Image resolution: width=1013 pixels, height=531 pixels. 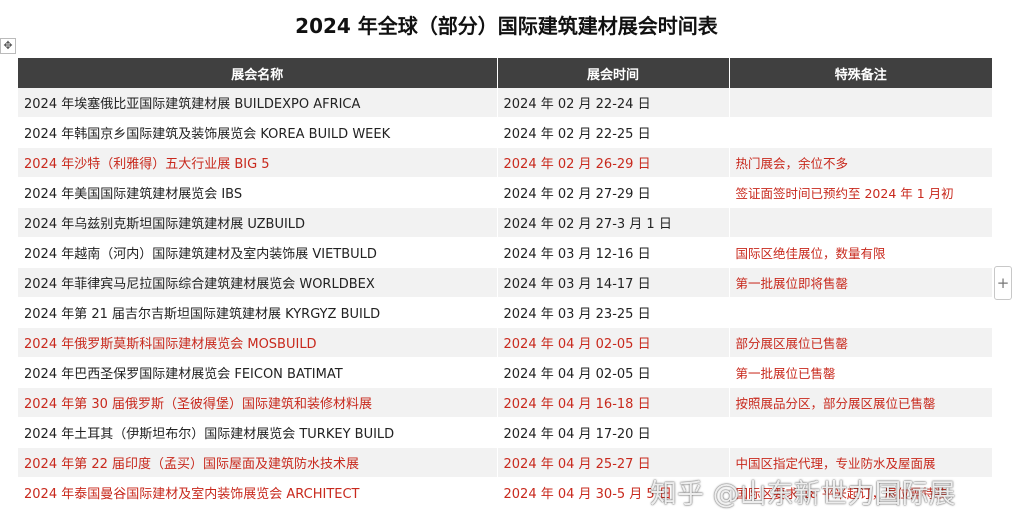 I want to click on special-note-cell: 热门展会，余位不多, so click(x=860, y=162).